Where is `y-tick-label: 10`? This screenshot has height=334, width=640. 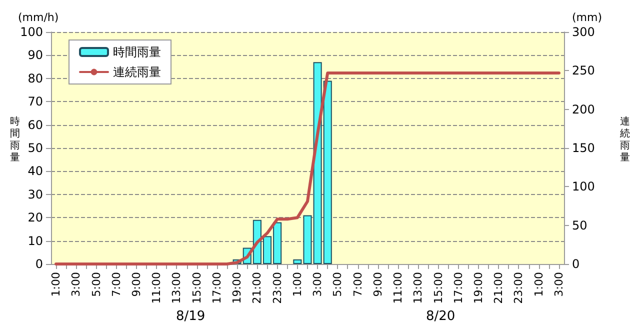
y-tick-label: 10 is located at coordinates (35, 241).